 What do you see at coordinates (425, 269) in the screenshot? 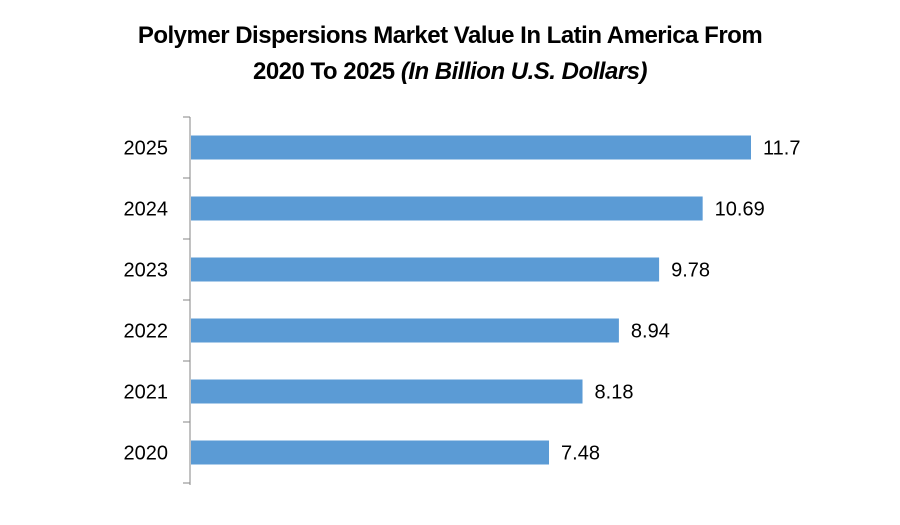
I see `bar-2023` at bounding box center [425, 269].